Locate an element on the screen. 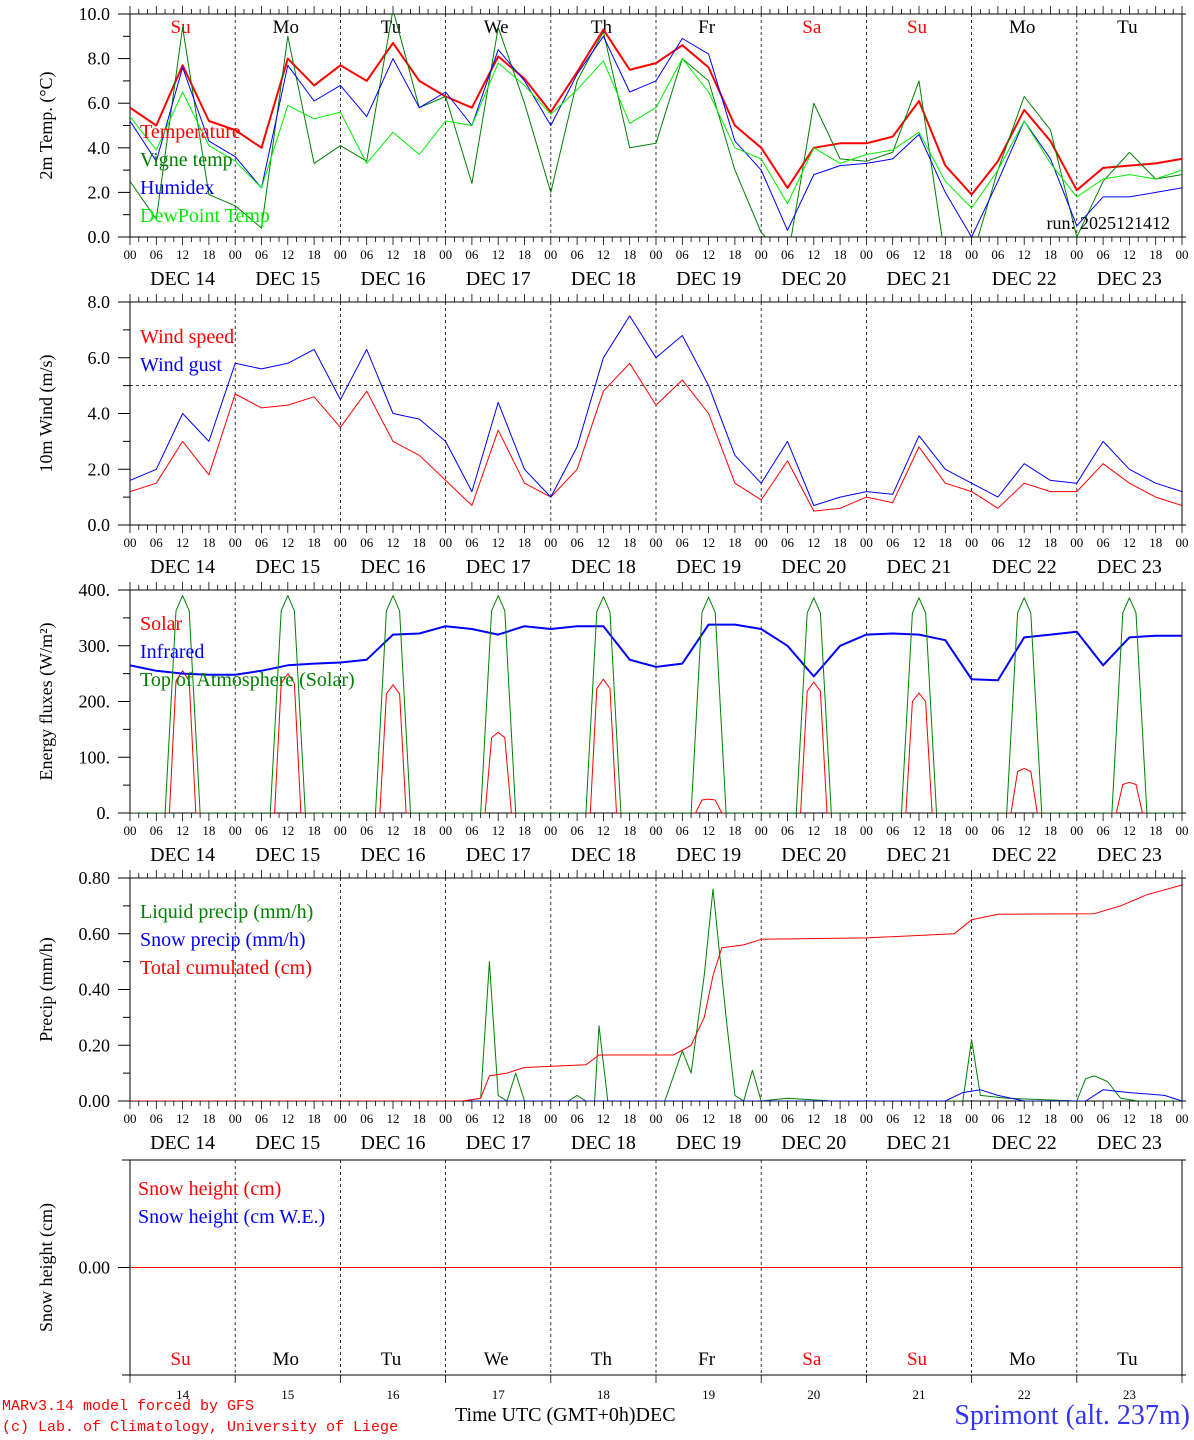 The image size is (1194, 1440). series-line-vigne-temp is located at coordinates (656, 125).